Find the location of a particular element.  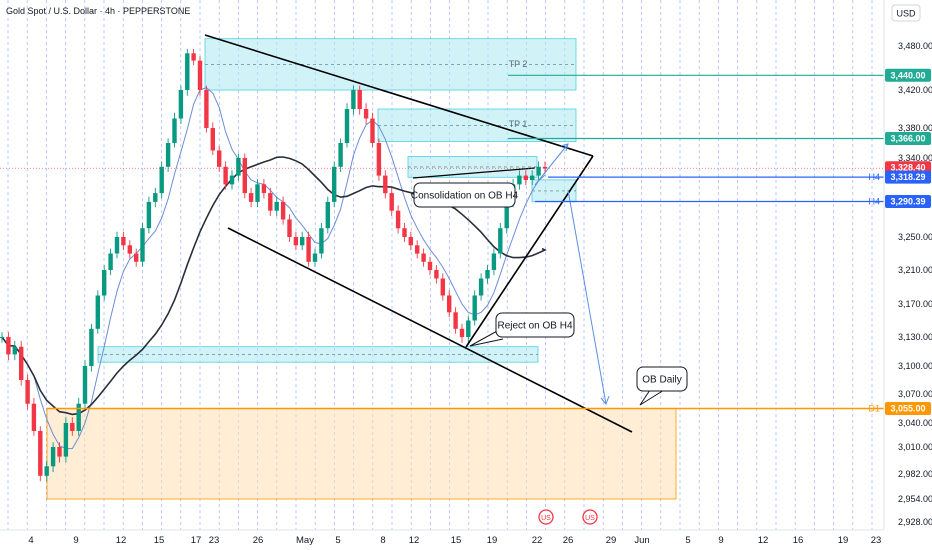

price-tag-label-d1: 3,055.00 is located at coordinates (907, 409).